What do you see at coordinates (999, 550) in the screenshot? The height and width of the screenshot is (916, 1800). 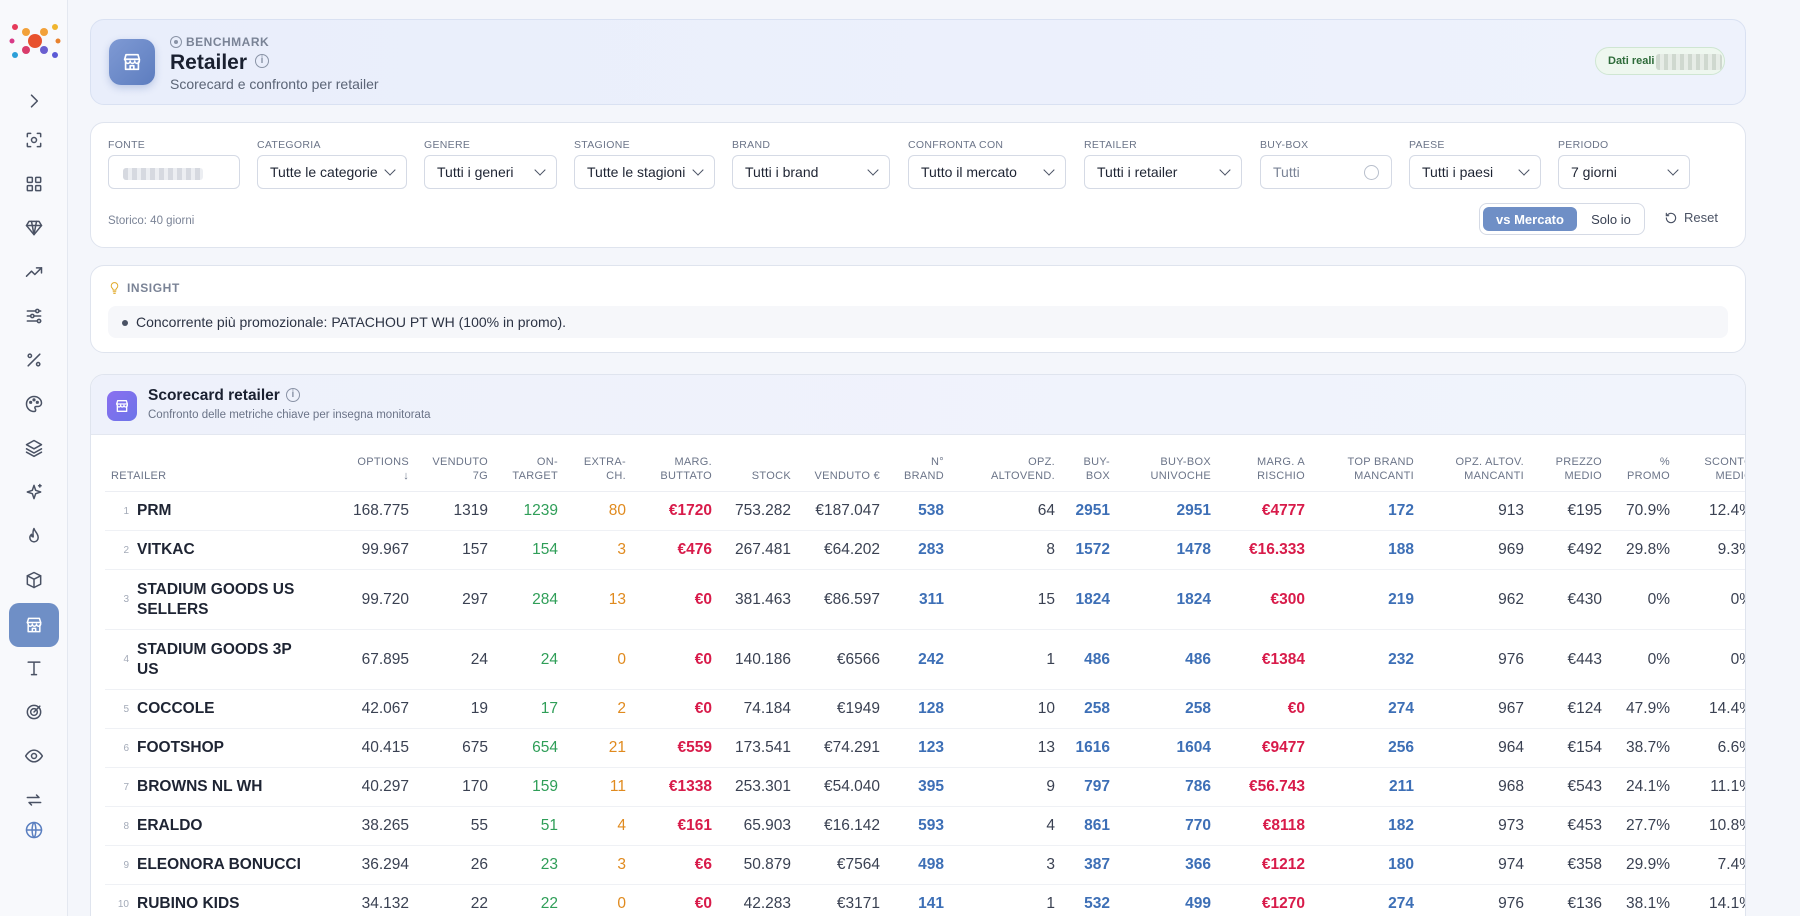 I see `table-cell: 8` at bounding box center [999, 550].